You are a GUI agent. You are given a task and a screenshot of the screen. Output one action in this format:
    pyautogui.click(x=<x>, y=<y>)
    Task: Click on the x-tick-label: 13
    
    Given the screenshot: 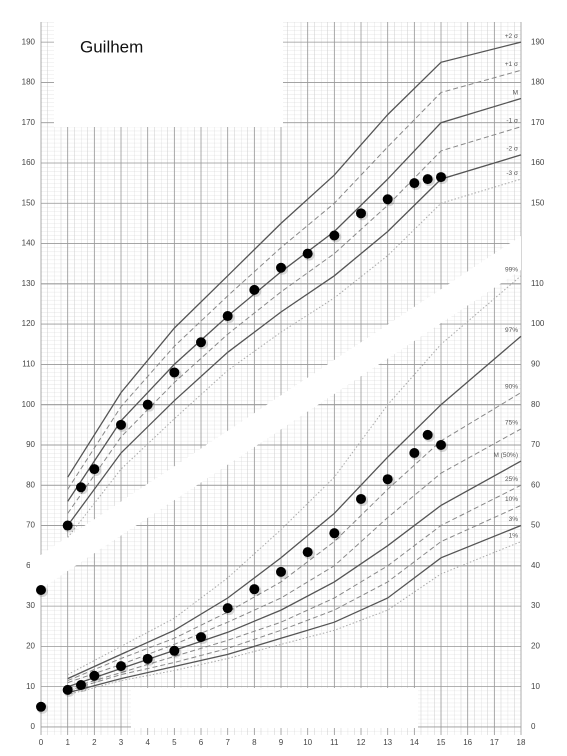 What is the action you would take?
    pyautogui.click(x=387, y=742)
    